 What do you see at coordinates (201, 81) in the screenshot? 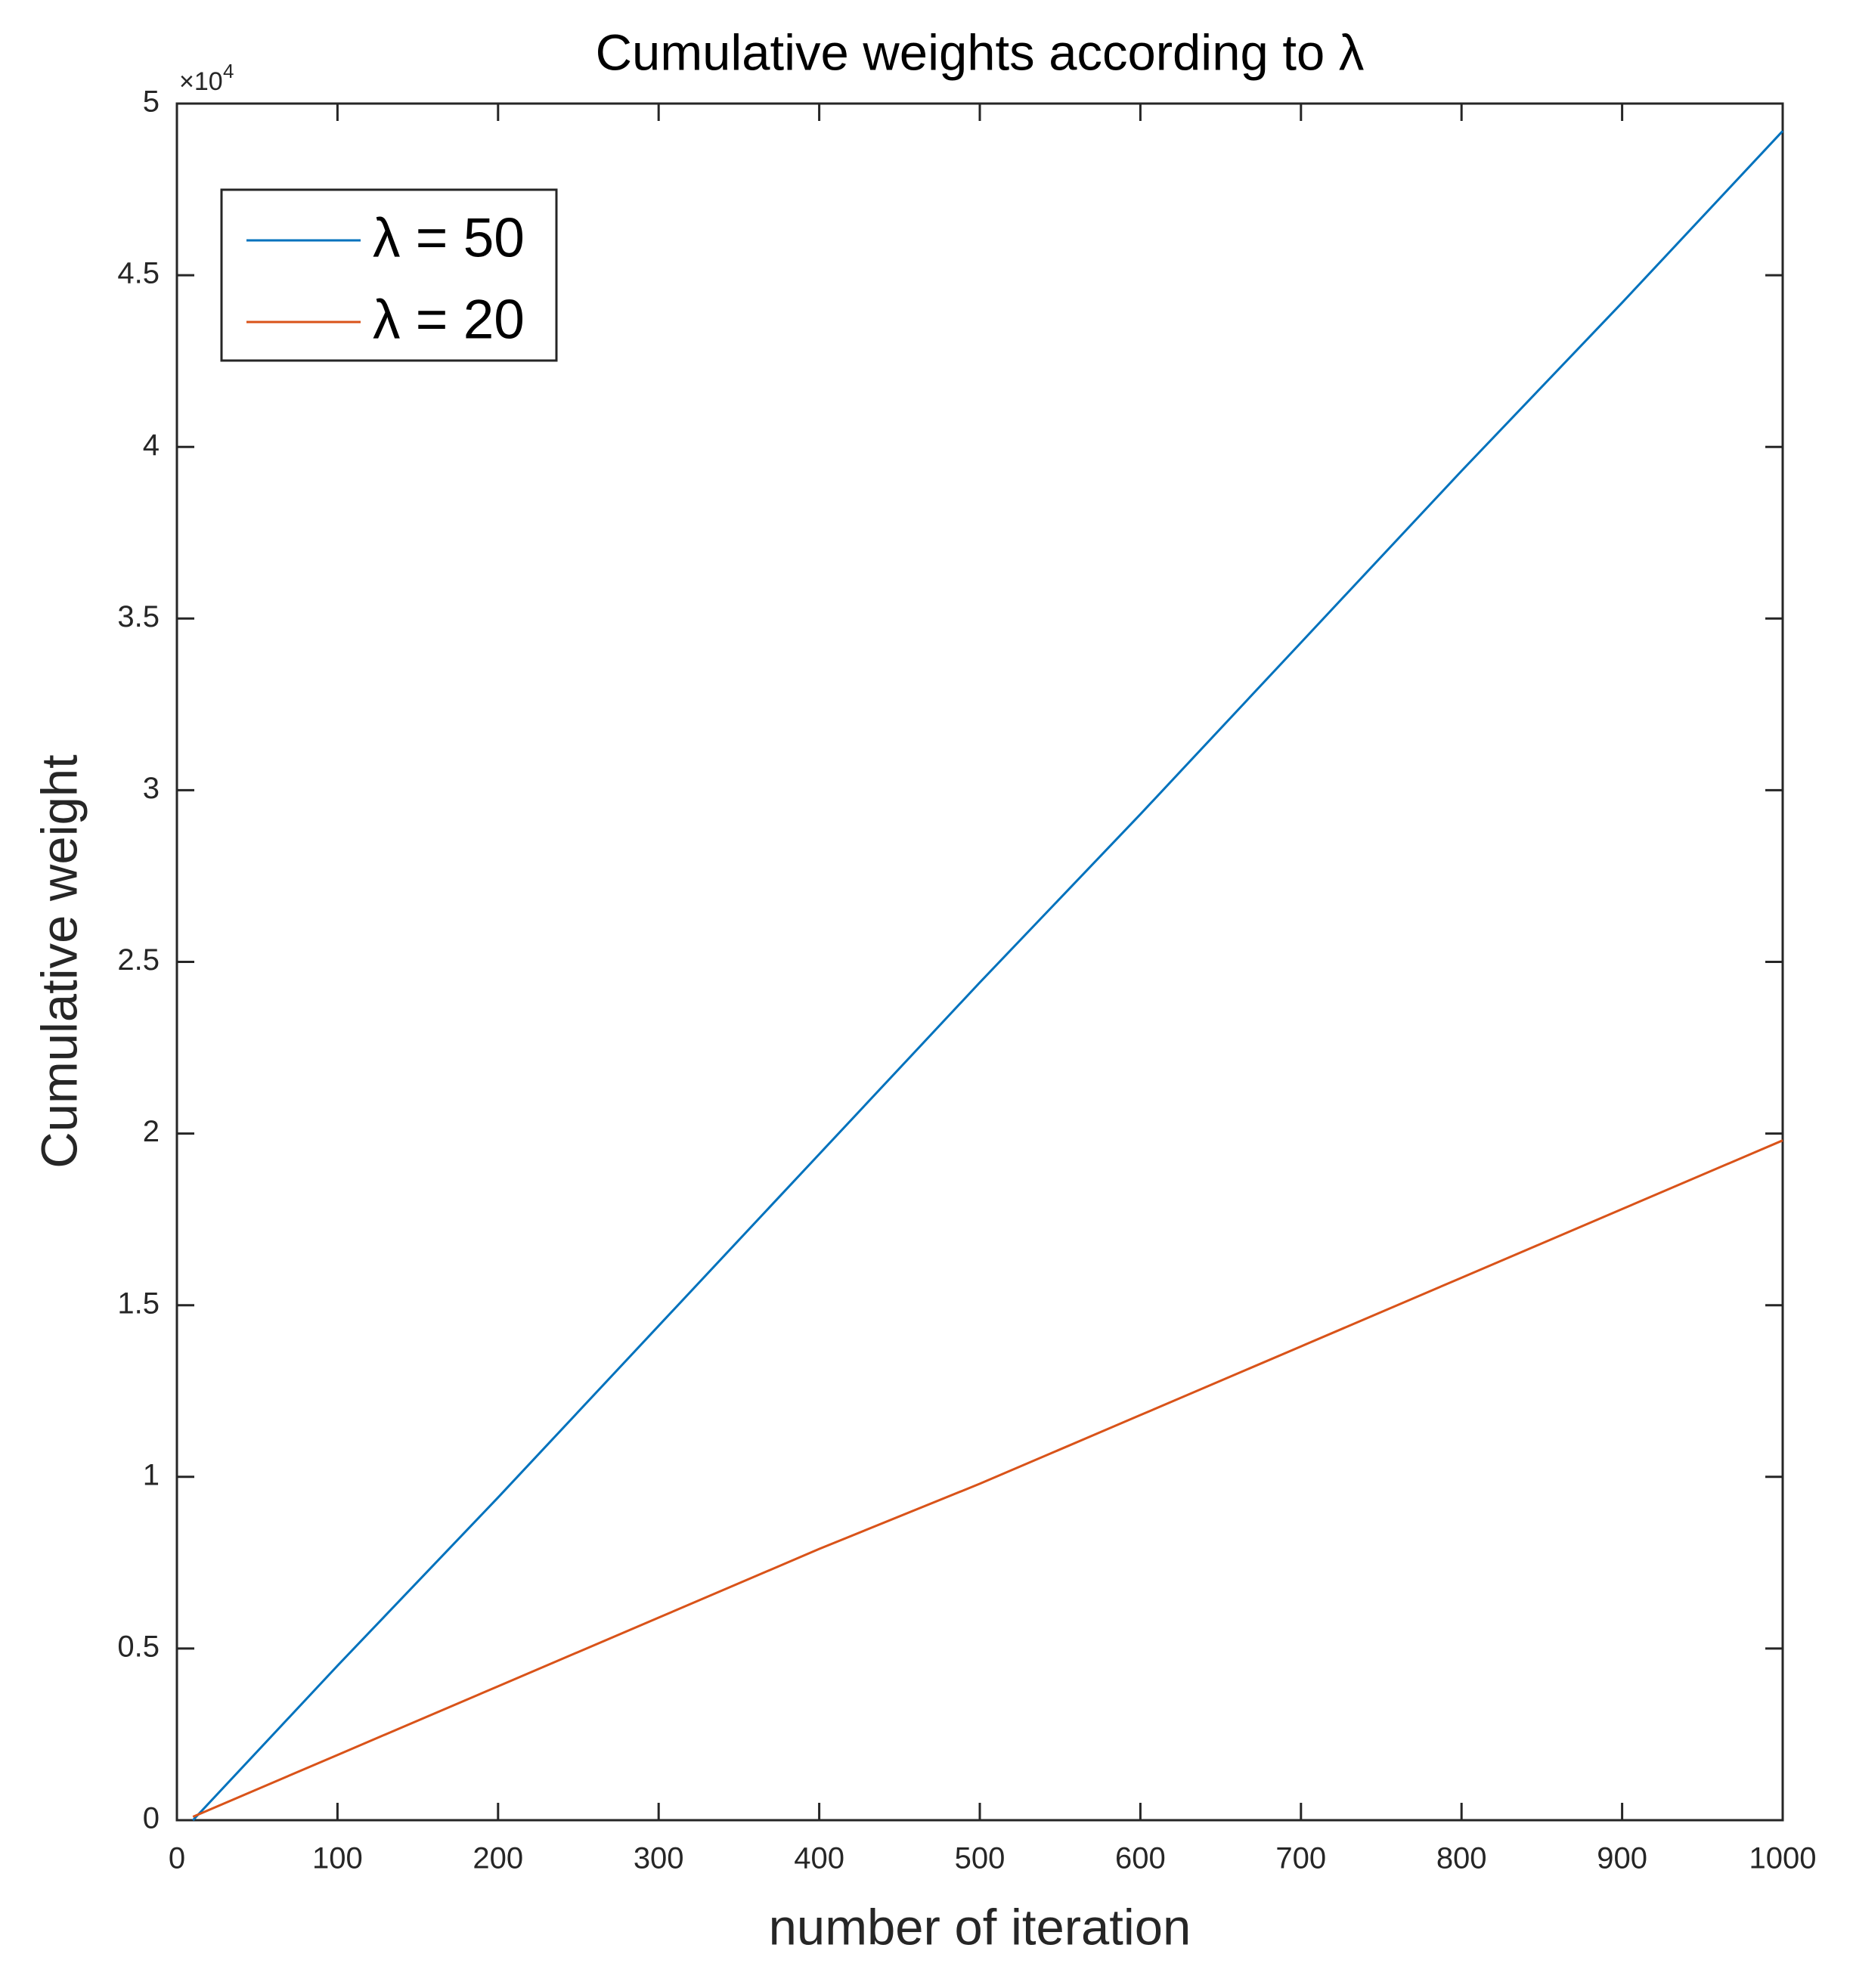
I see `y-multiplier: ×10` at bounding box center [201, 81].